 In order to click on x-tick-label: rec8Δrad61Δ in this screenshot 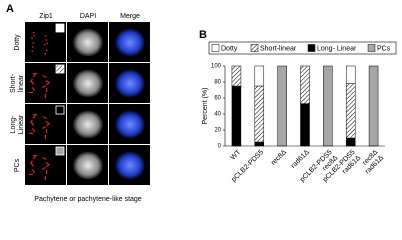, I will do `click(371, 162)`.